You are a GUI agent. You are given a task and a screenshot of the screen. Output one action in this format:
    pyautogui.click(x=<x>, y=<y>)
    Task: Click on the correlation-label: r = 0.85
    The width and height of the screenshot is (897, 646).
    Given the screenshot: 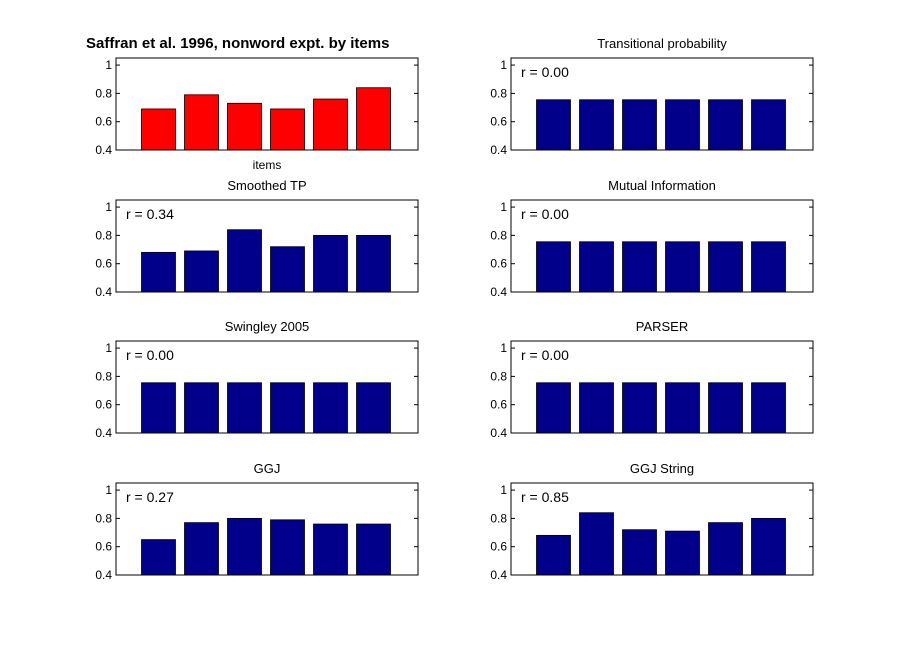 What is the action you would take?
    pyautogui.click(x=545, y=497)
    